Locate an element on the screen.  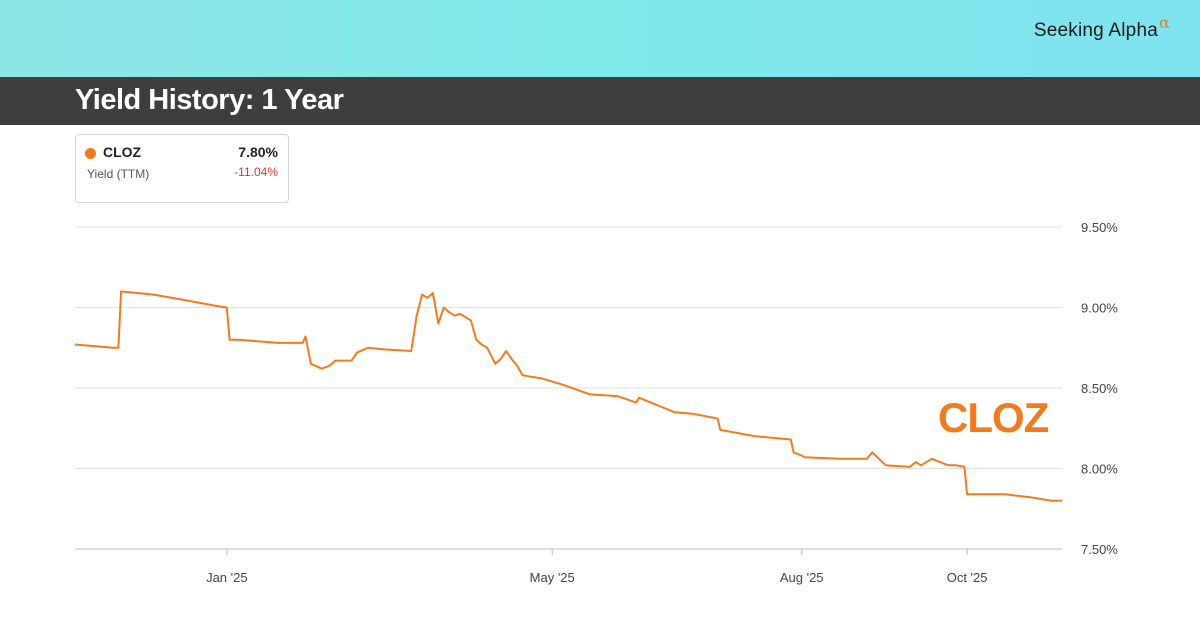
legend-ticker: CLOZ is located at coordinates (122, 152).